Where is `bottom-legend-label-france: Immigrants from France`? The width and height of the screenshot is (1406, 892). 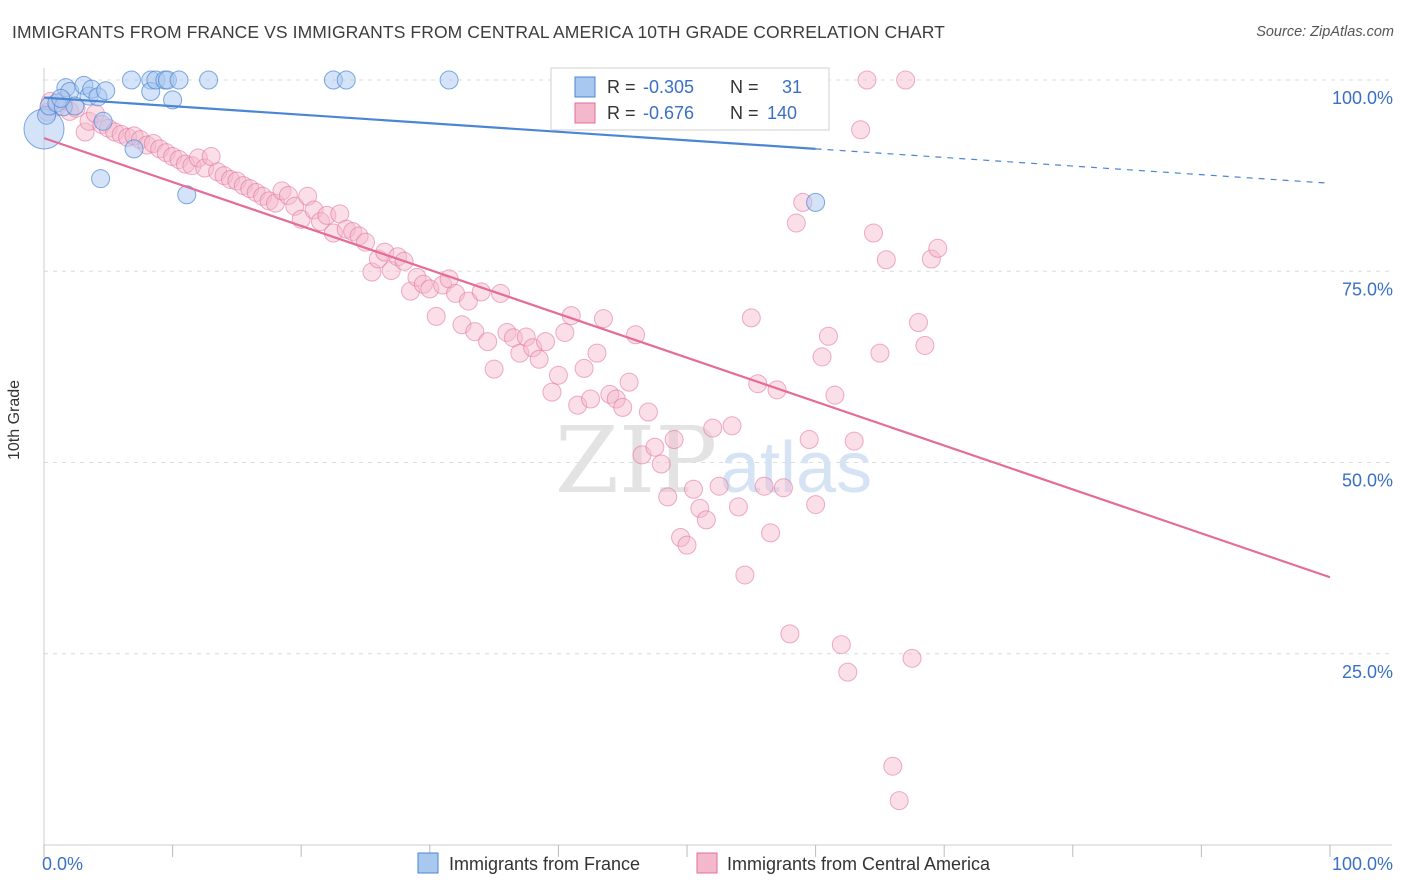 bottom-legend-label-france: Immigrants from France is located at coordinates (544, 864).